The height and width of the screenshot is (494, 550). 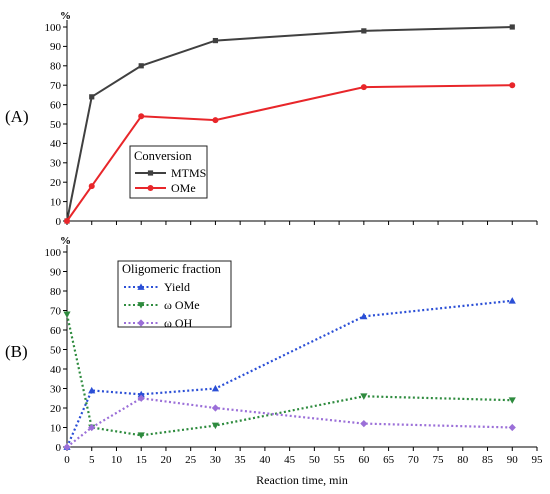 What do you see at coordinates (216, 460) in the screenshot?
I see `x-tick-label: 30` at bounding box center [216, 460].